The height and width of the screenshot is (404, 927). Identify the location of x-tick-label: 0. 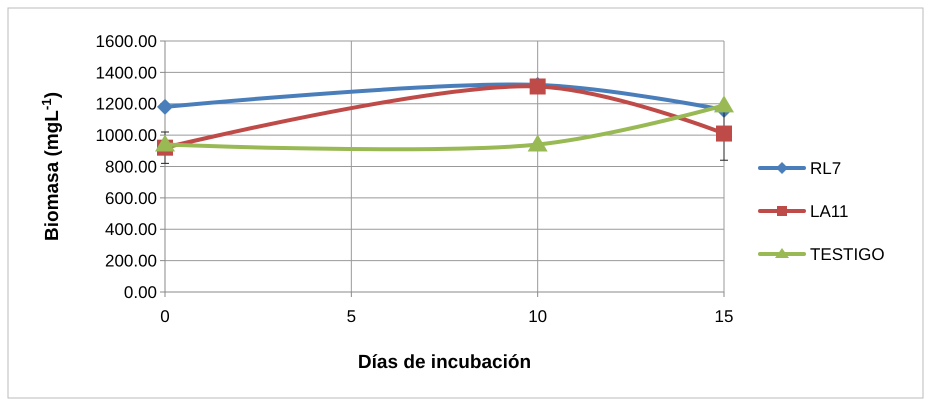
(165, 316).